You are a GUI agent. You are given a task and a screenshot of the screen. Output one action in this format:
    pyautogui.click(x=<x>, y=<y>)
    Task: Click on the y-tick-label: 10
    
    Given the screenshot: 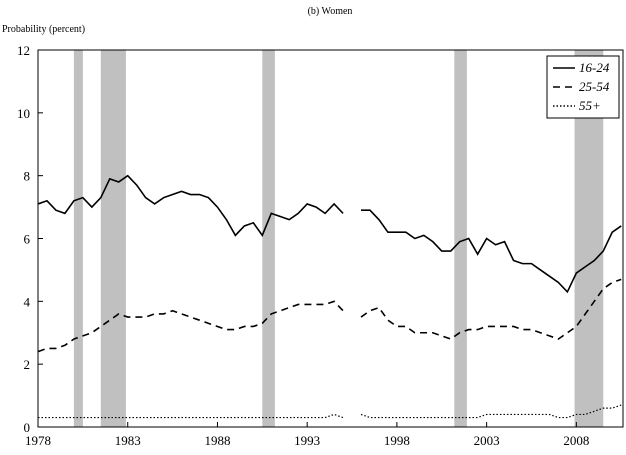 What is the action you would take?
    pyautogui.click(x=23, y=113)
    